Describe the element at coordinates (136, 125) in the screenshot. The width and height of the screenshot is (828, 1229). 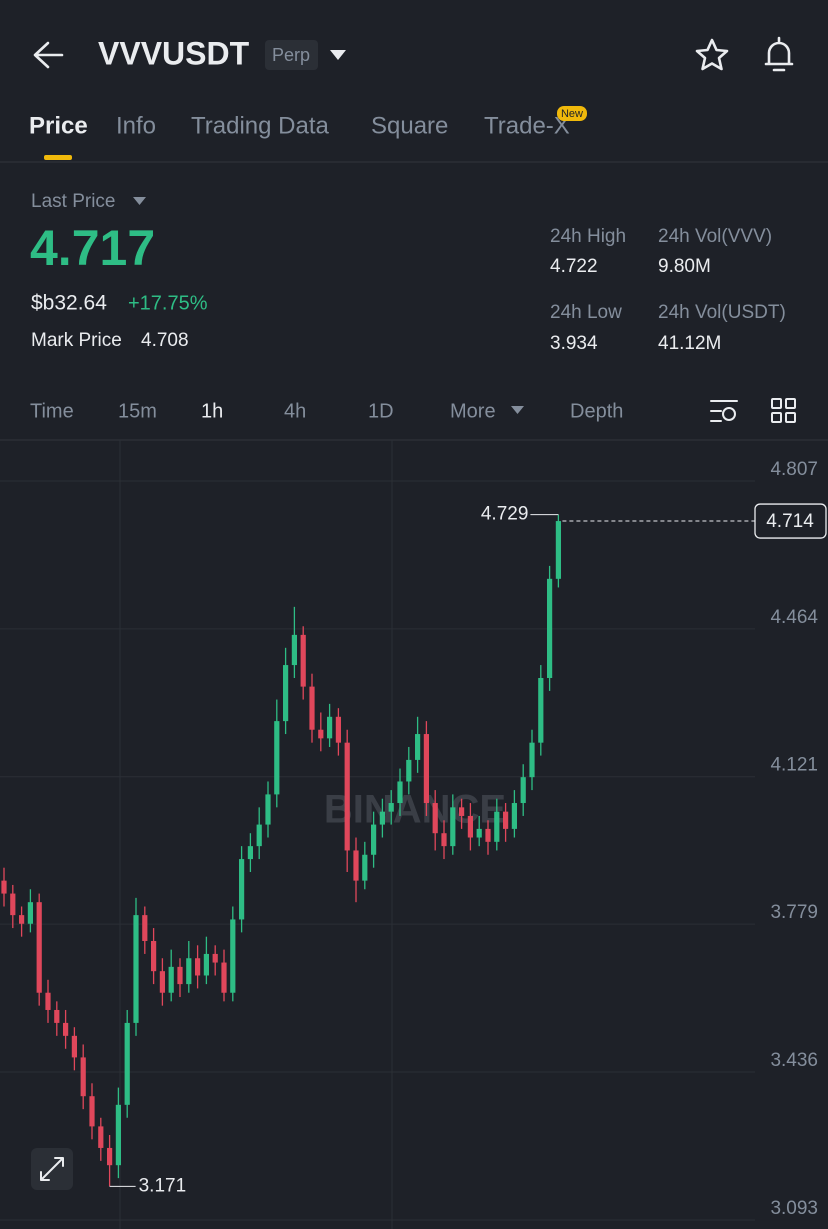
I see `tab: Info` at that location.